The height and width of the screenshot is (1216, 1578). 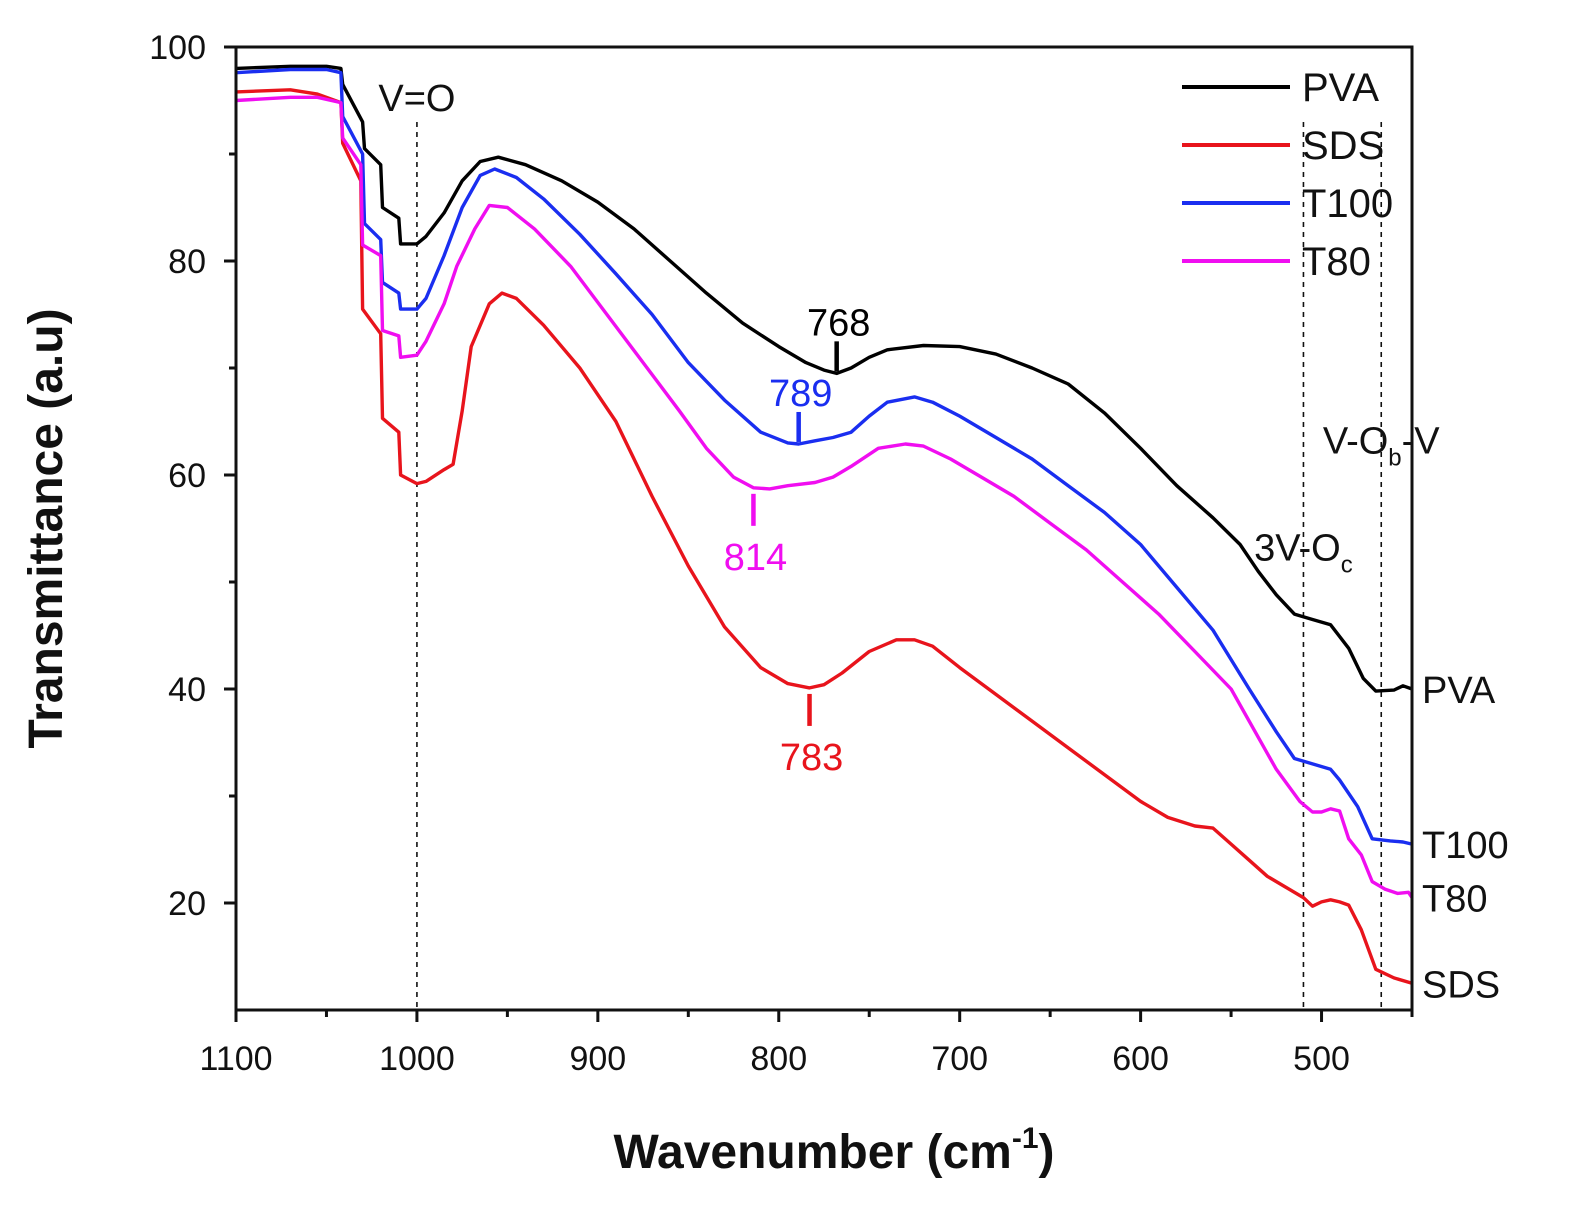 What do you see at coordinates (46, 528) in the screenshot?
I see `y-axis-title: Transmittance (a.u)` at bounding box center [46, 528].